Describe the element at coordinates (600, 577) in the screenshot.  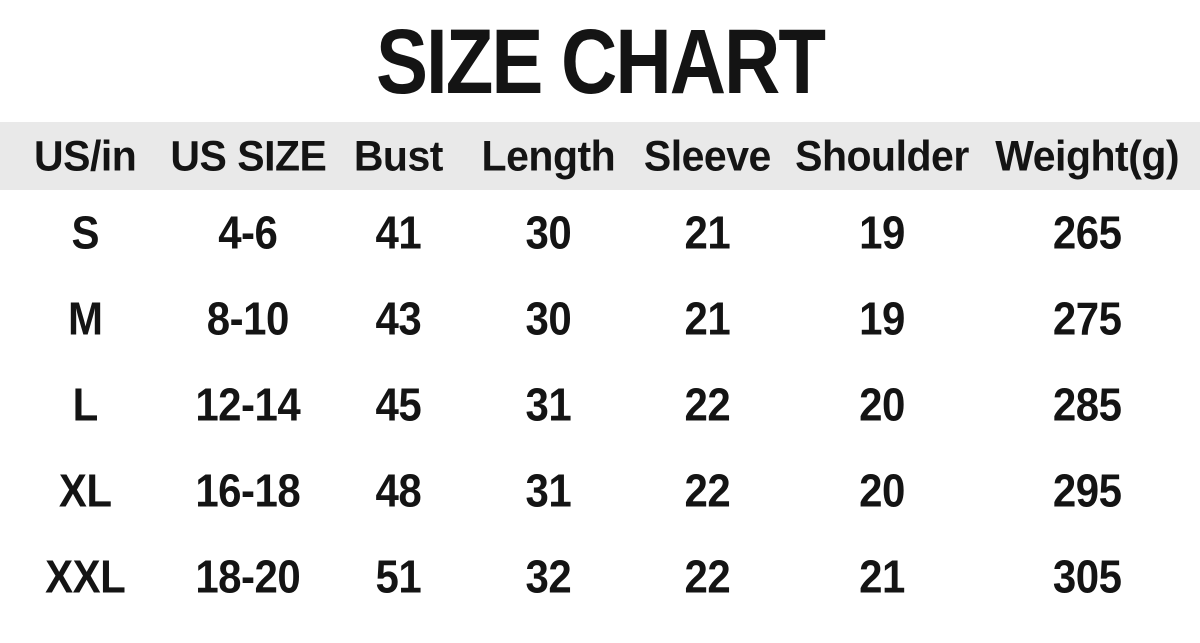
I see `table-row-xxl: XXL 18-20 51 32 22 21 305` at that location.